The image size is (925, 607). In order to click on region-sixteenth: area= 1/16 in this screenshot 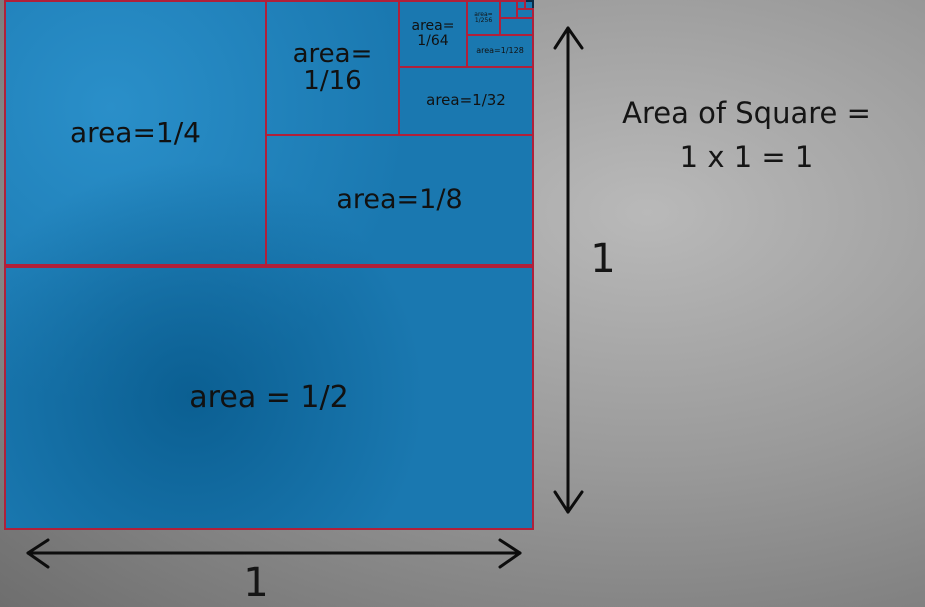, I will do `click(332, 68)`.